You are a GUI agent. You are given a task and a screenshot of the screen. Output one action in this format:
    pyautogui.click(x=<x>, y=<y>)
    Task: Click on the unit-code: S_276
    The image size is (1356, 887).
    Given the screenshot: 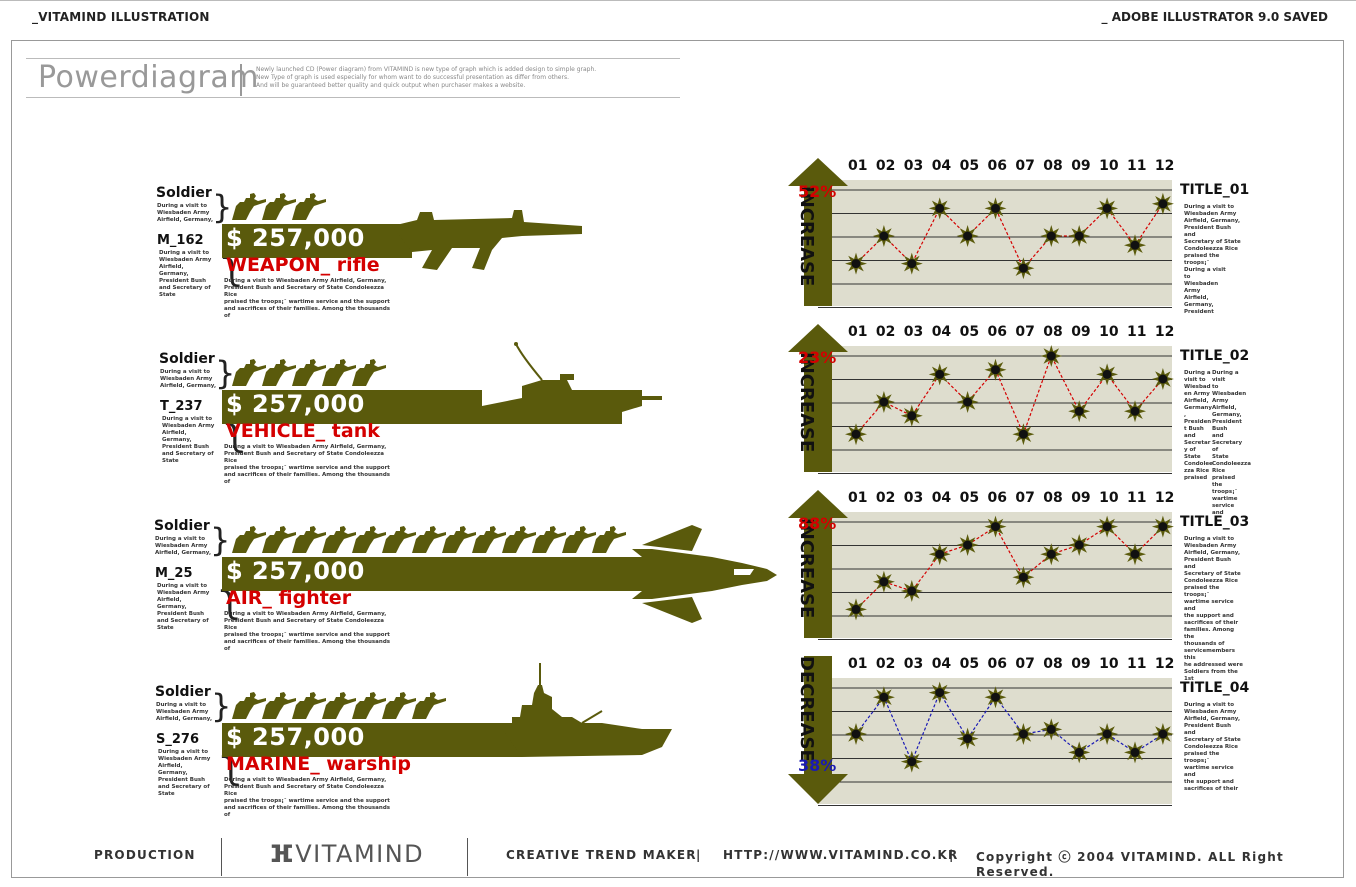 What is the action you would take?
    pyautogui.click(x=177, y=739)
    